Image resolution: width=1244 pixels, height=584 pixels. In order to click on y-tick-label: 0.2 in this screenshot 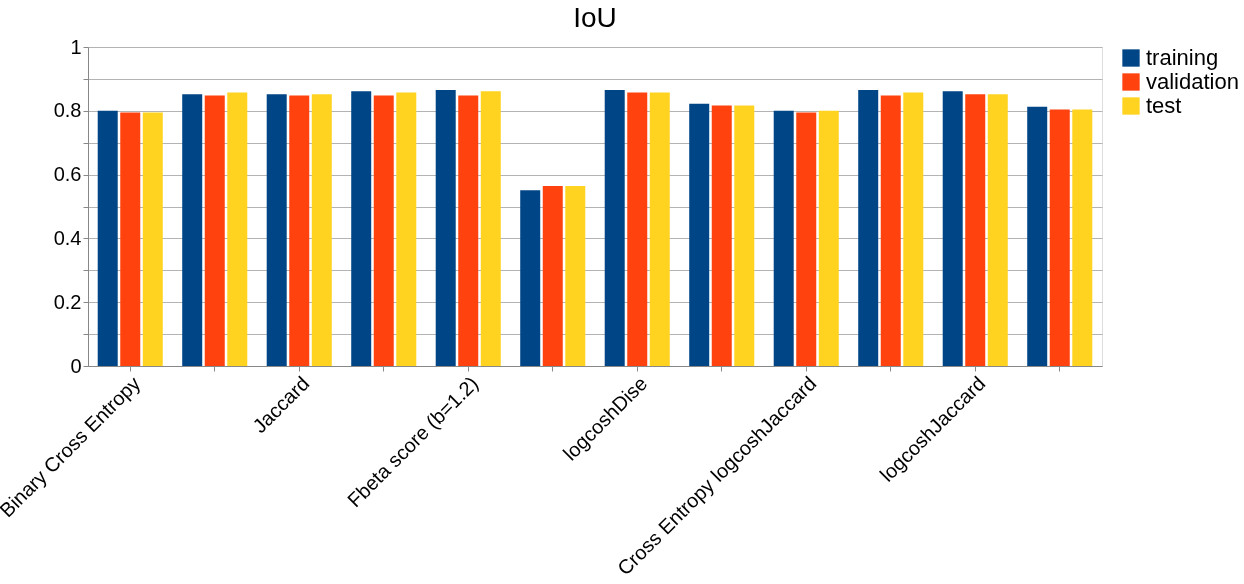, I will do `click(67, 301)`.